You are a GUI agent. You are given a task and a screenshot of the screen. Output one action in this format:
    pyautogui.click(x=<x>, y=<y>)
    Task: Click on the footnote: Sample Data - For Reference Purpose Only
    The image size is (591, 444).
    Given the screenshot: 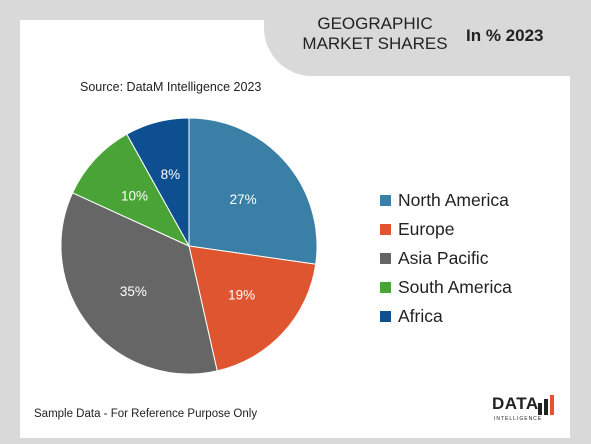 What is the action you would take?
    pyautogui.click(x=146, y=414)
    